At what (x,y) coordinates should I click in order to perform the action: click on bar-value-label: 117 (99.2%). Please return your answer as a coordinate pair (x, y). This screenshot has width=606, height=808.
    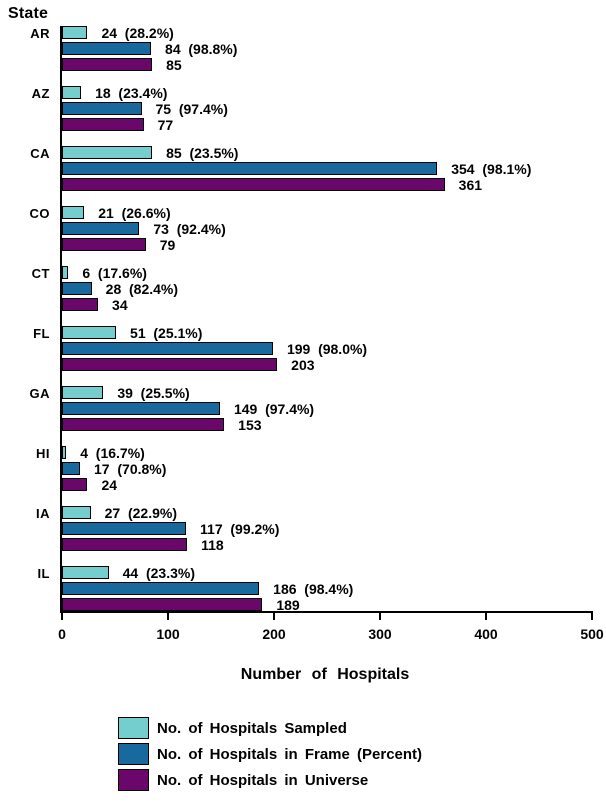
    Looking at the image, I should click on (240, 529).